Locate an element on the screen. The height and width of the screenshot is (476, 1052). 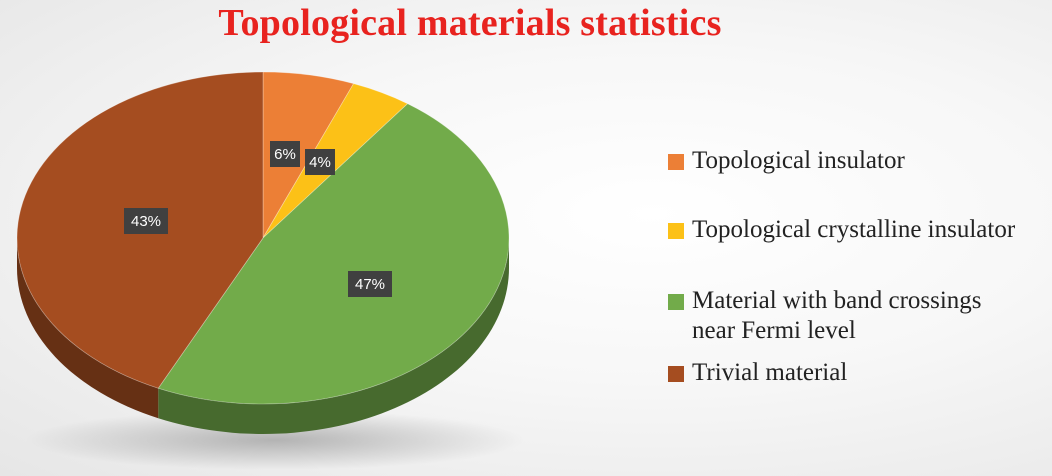
legend-item-topological-crystalline-insulator: Topological crystalline insulator is located at coordinates (860, 230).